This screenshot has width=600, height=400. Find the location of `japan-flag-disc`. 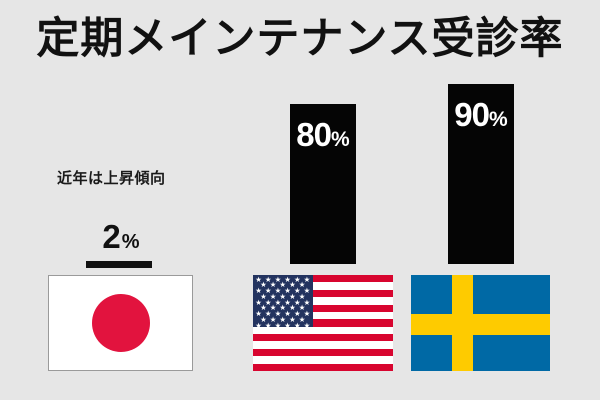

japan-flag-disc is located at coordinates (120, 323).